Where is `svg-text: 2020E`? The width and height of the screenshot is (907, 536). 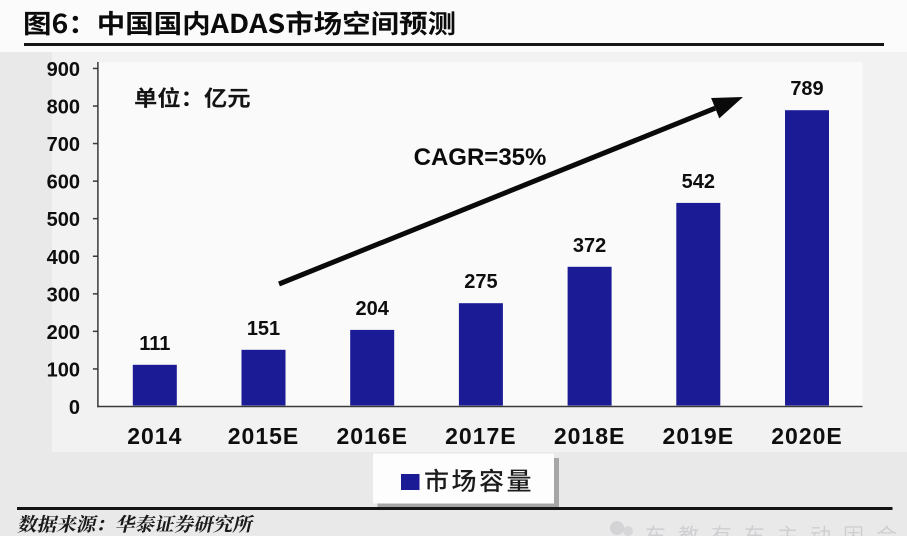 svg-text: 2020E is located at coordinates (807, 436).